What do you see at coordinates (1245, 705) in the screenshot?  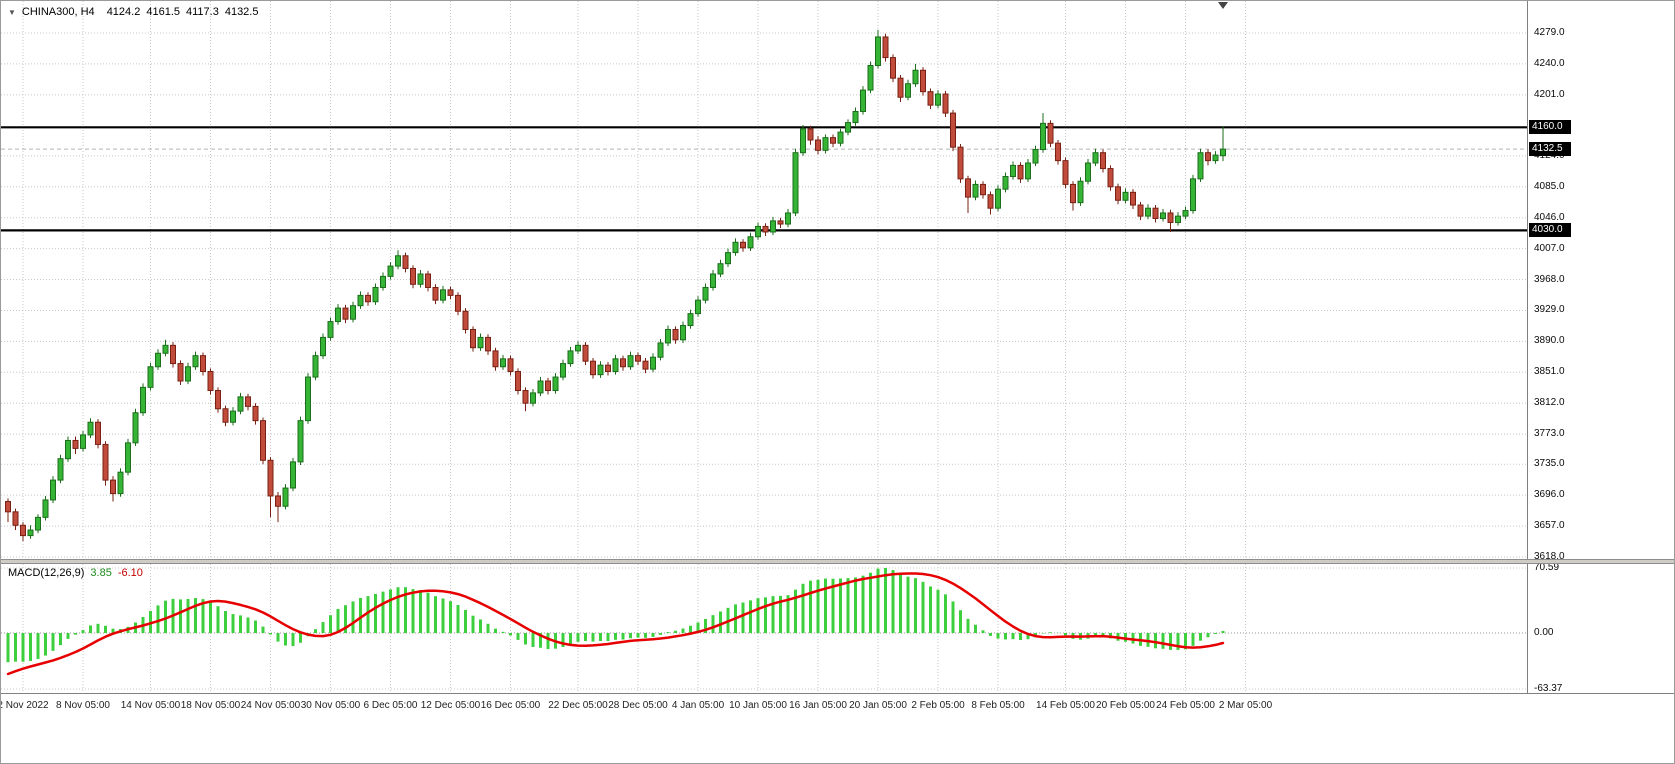 I see `time-axis-label: 2 Mar 05:00` at bounding box center [1245, 705].